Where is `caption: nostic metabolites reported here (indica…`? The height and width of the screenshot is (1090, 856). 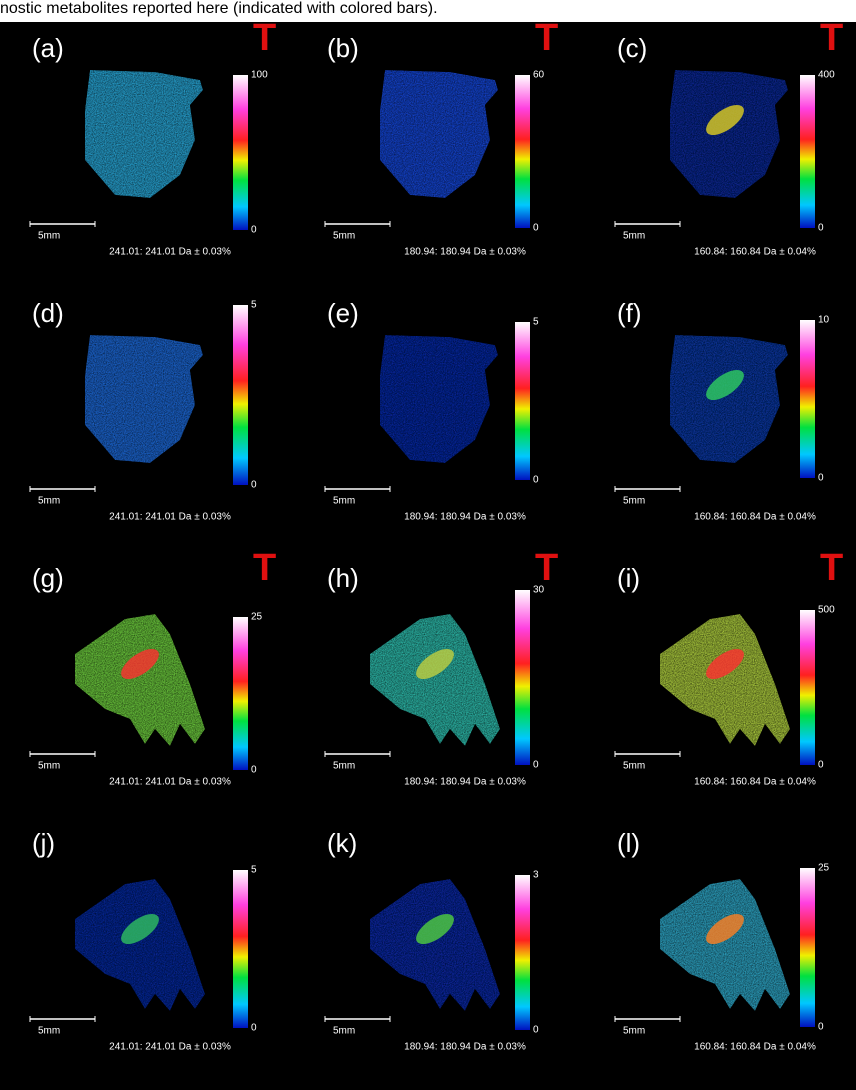 caption: nostic metabolites reported here (indica… is located at coordinates (219, 8).